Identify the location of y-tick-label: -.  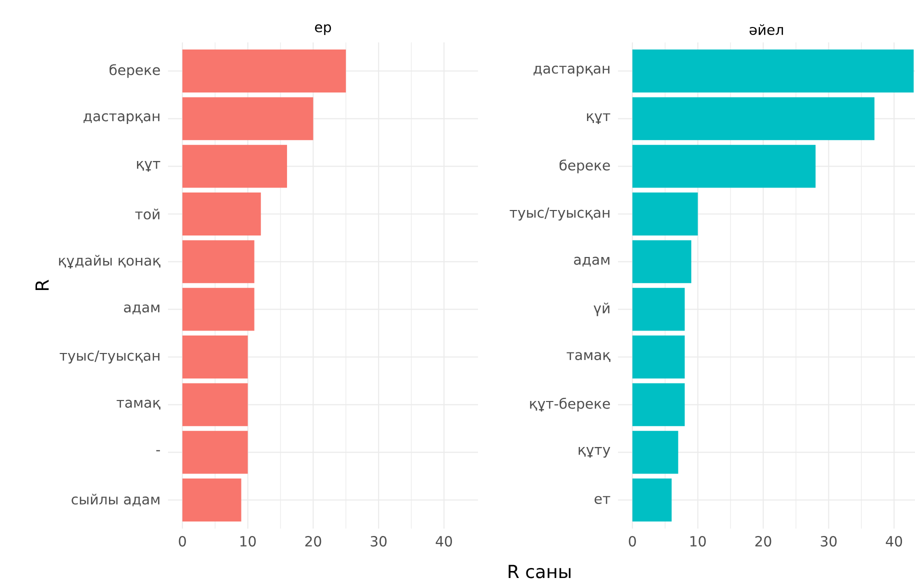
(158, 451).